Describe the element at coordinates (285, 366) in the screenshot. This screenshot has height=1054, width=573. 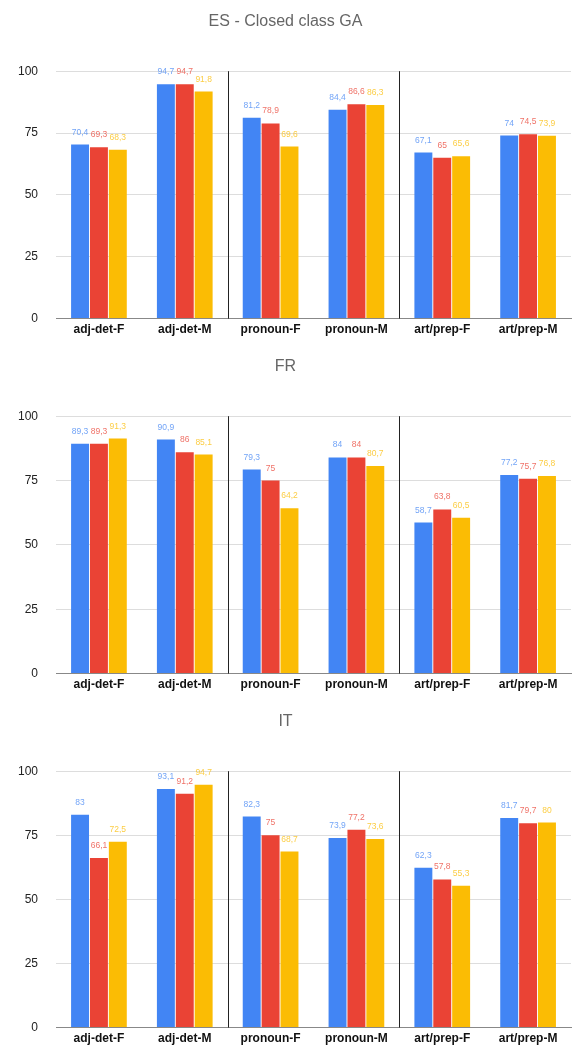
I see `chart-title: FR` at that location.